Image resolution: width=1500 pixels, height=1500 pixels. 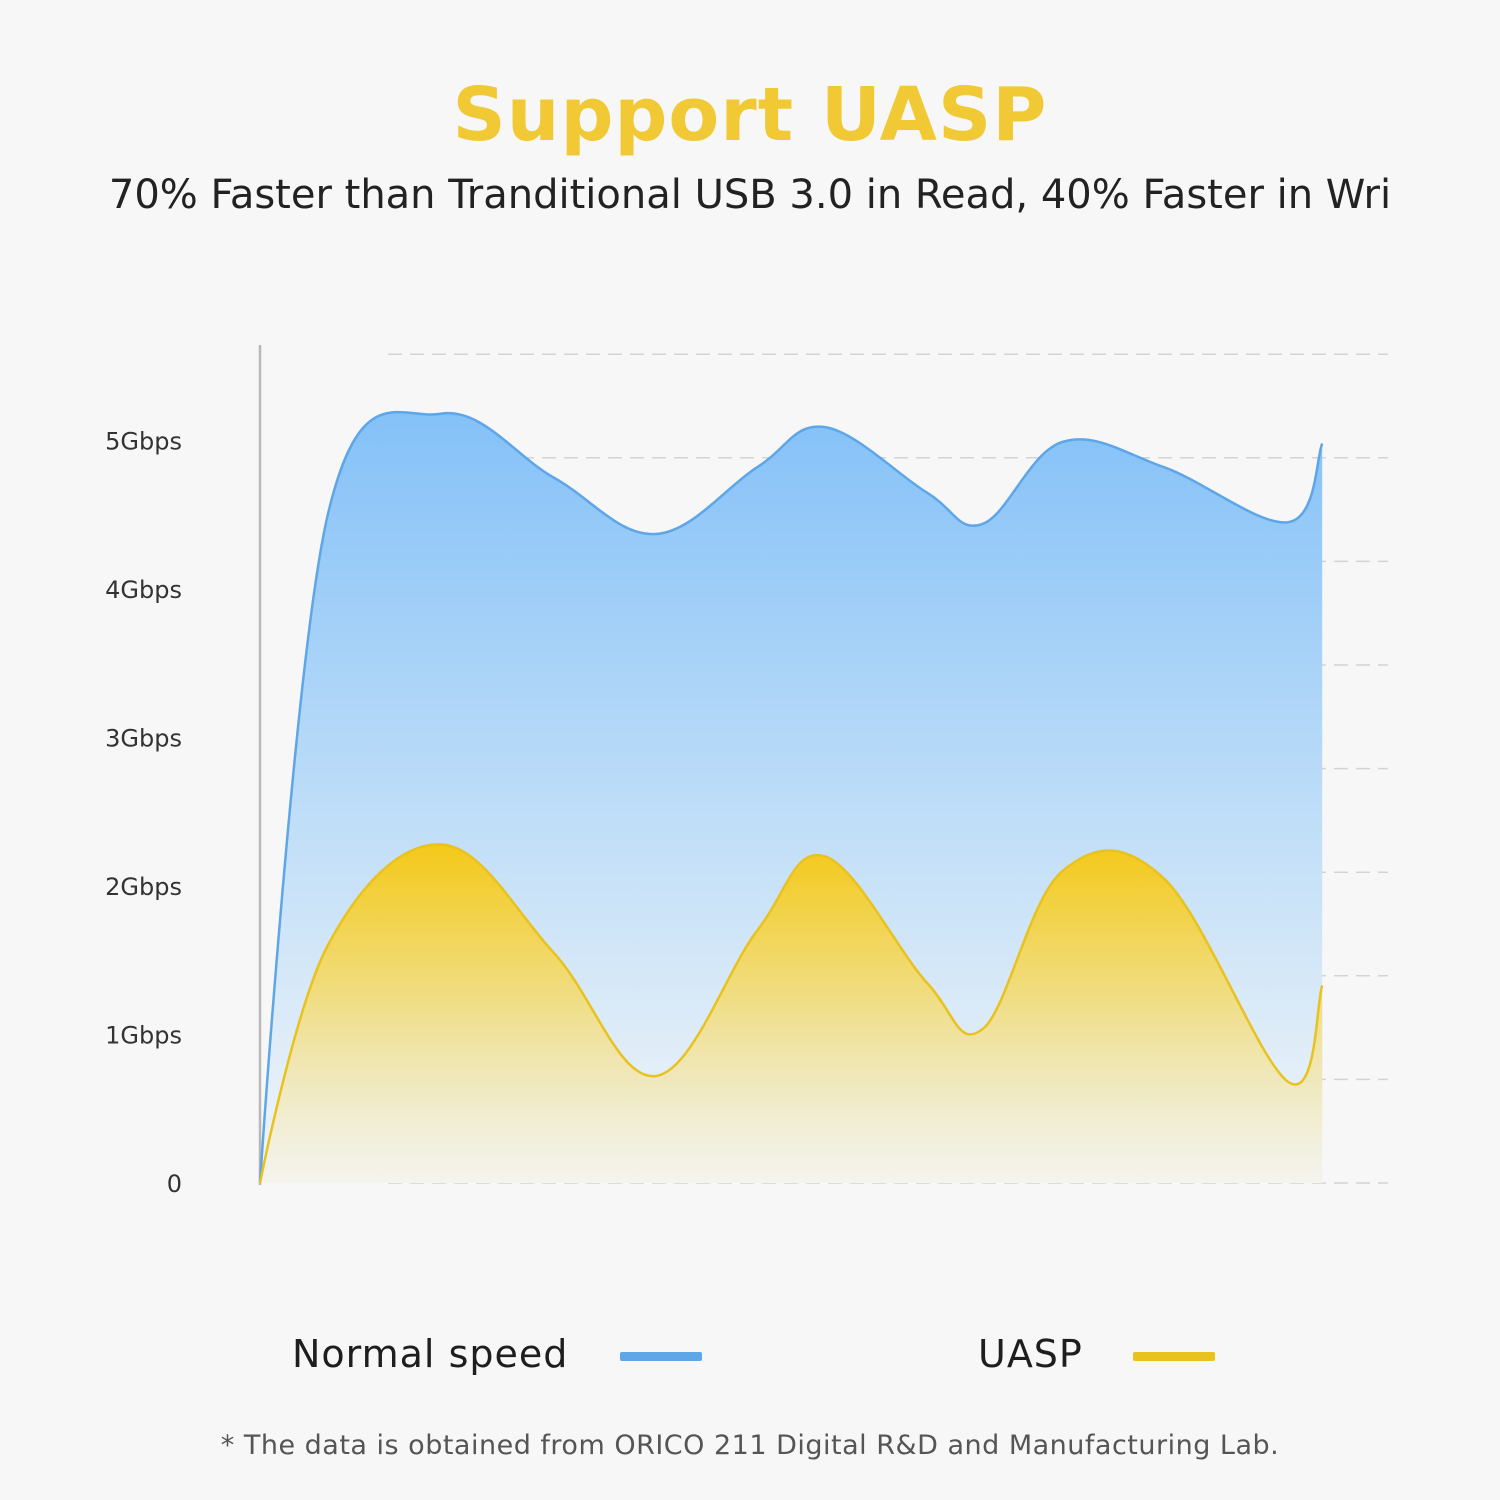 I want to click on legend-swatch-normal-speed, so click(x=661, y=1356).